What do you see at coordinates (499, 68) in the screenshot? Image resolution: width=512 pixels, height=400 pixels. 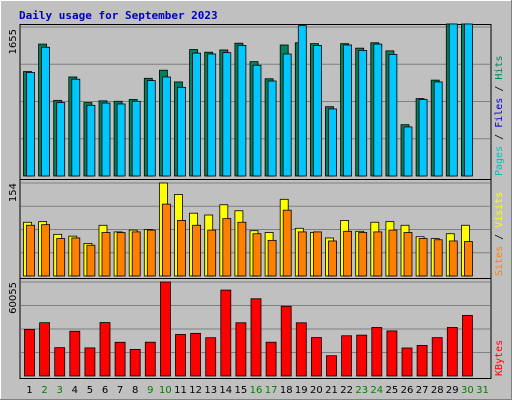 I see `legend-item: Hits` at bounding box center [499, 68].